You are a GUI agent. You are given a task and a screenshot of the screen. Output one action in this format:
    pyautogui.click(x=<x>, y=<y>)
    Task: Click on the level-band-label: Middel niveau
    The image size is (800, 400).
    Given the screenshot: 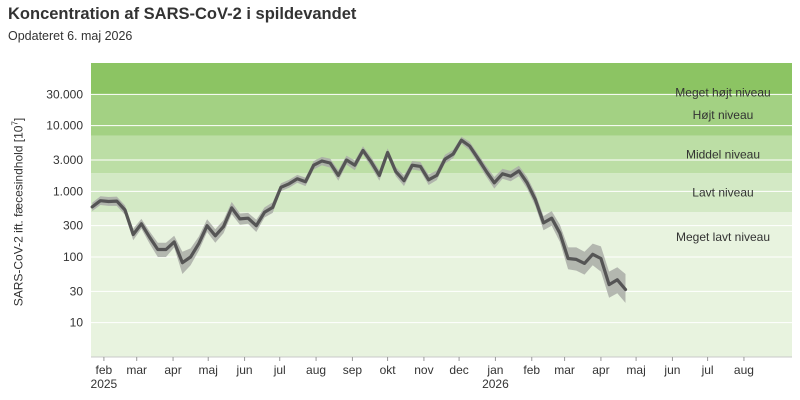 What is the action you would take?
    pyautogui.click(x=723, y=154)
    